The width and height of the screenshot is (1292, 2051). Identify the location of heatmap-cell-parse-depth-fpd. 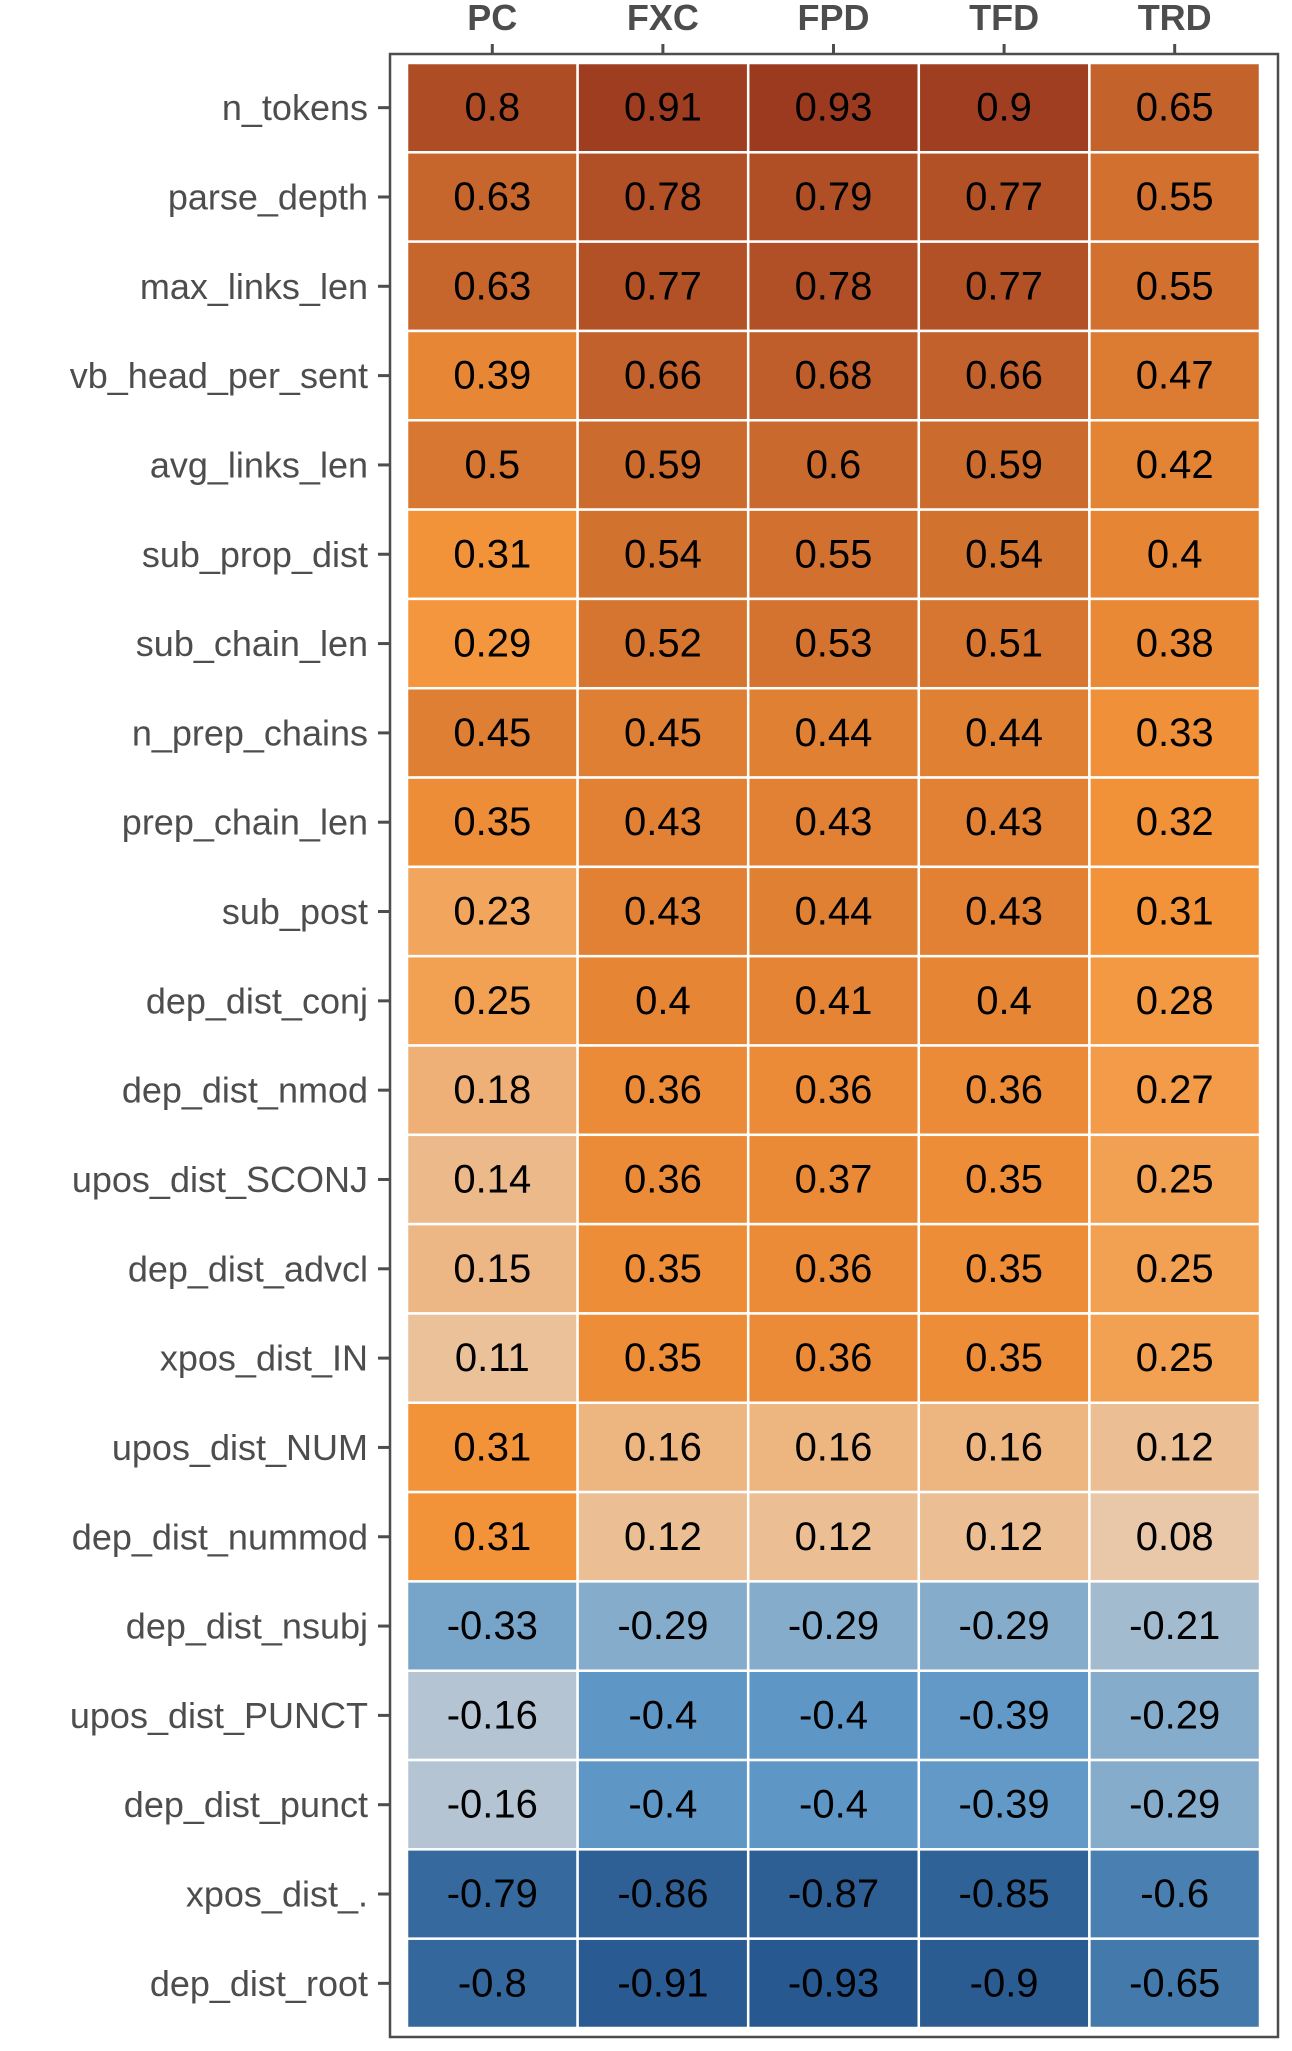
(833, 197).